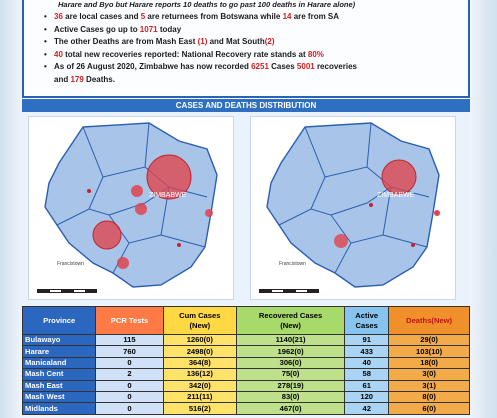 Image resolution: width=497 pixels, height=418 pixels. I want to click on summary-figure: 179, so click(77, 79).